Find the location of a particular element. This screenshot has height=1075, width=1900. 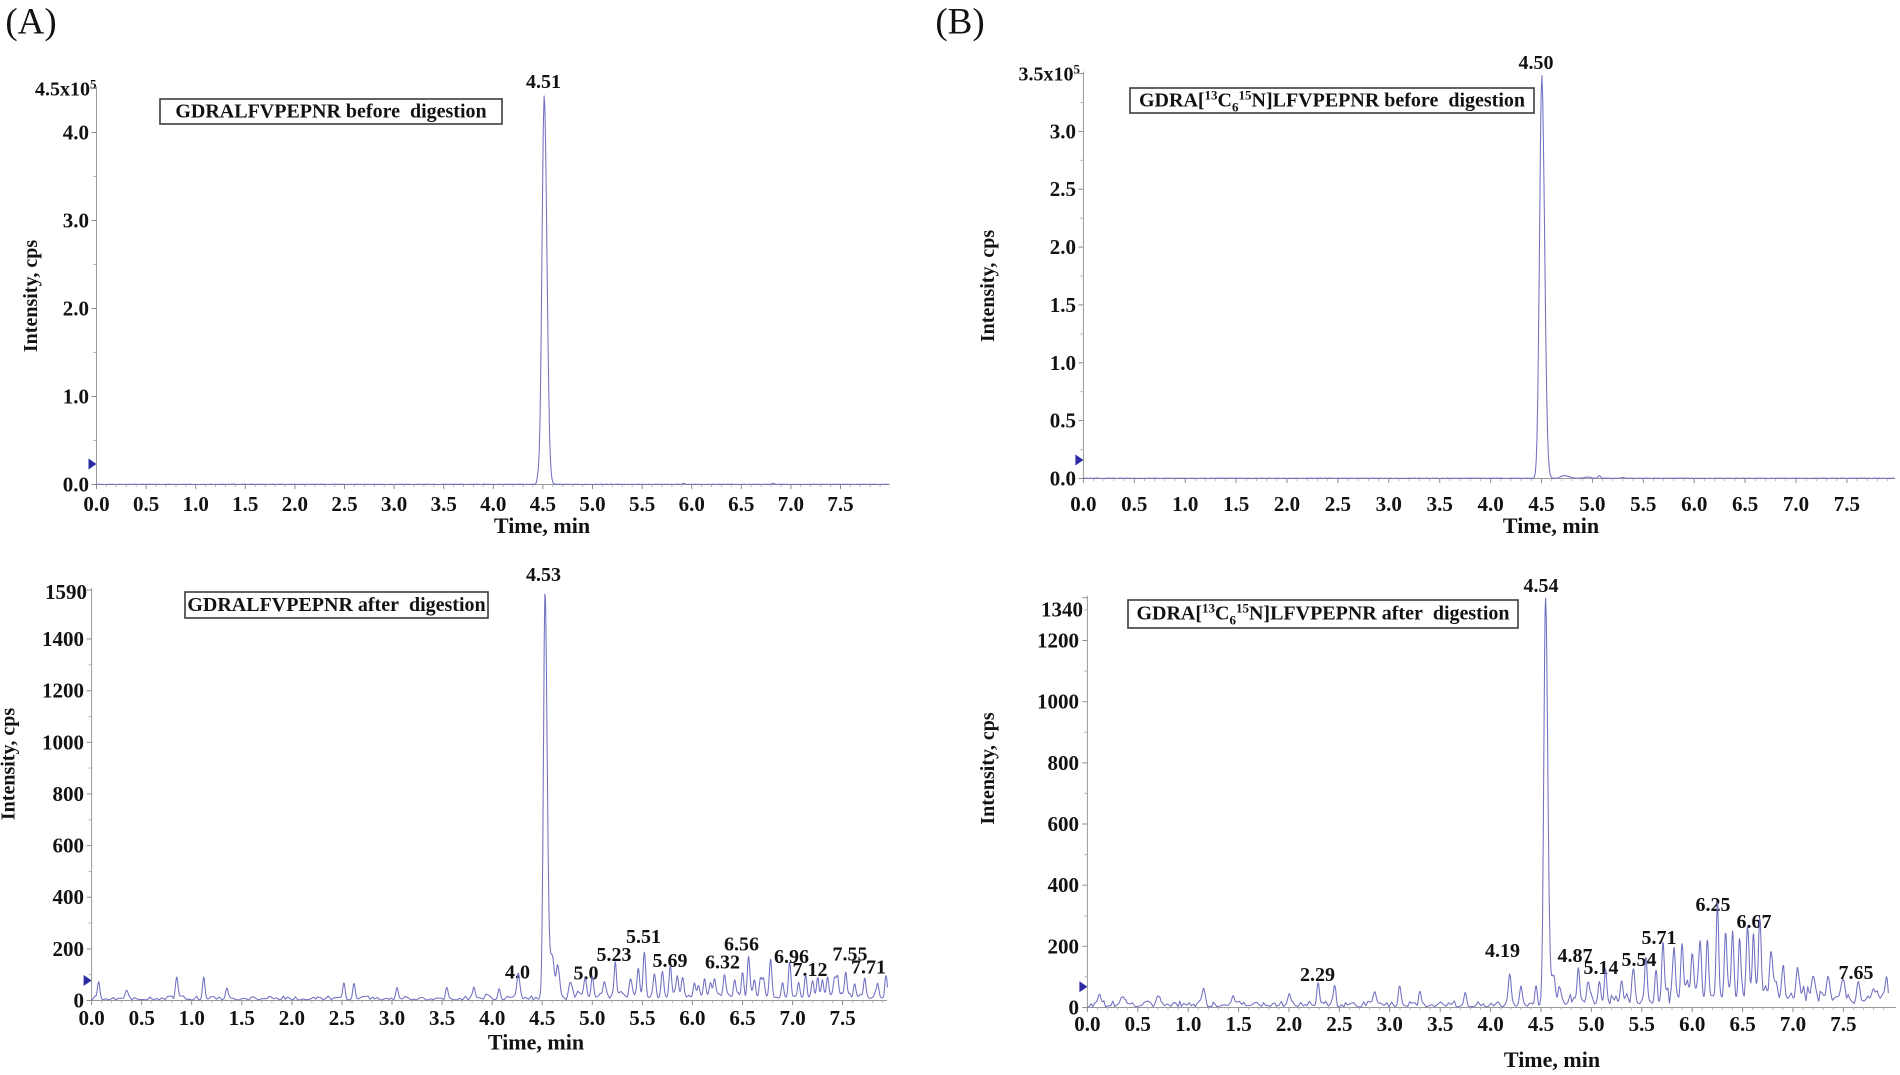

svg-text: 7.55 is located at coordinates (850, 955).